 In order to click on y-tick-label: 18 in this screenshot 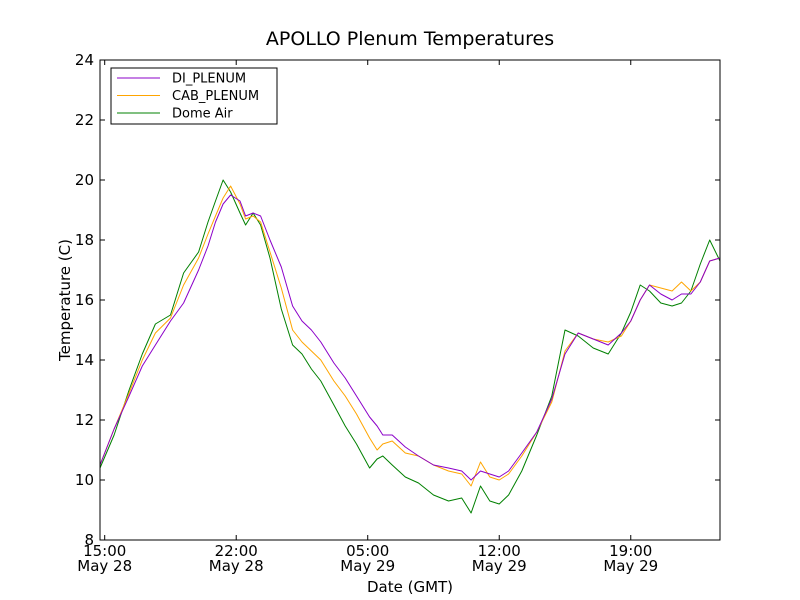, I will do `click(84, 240)`.